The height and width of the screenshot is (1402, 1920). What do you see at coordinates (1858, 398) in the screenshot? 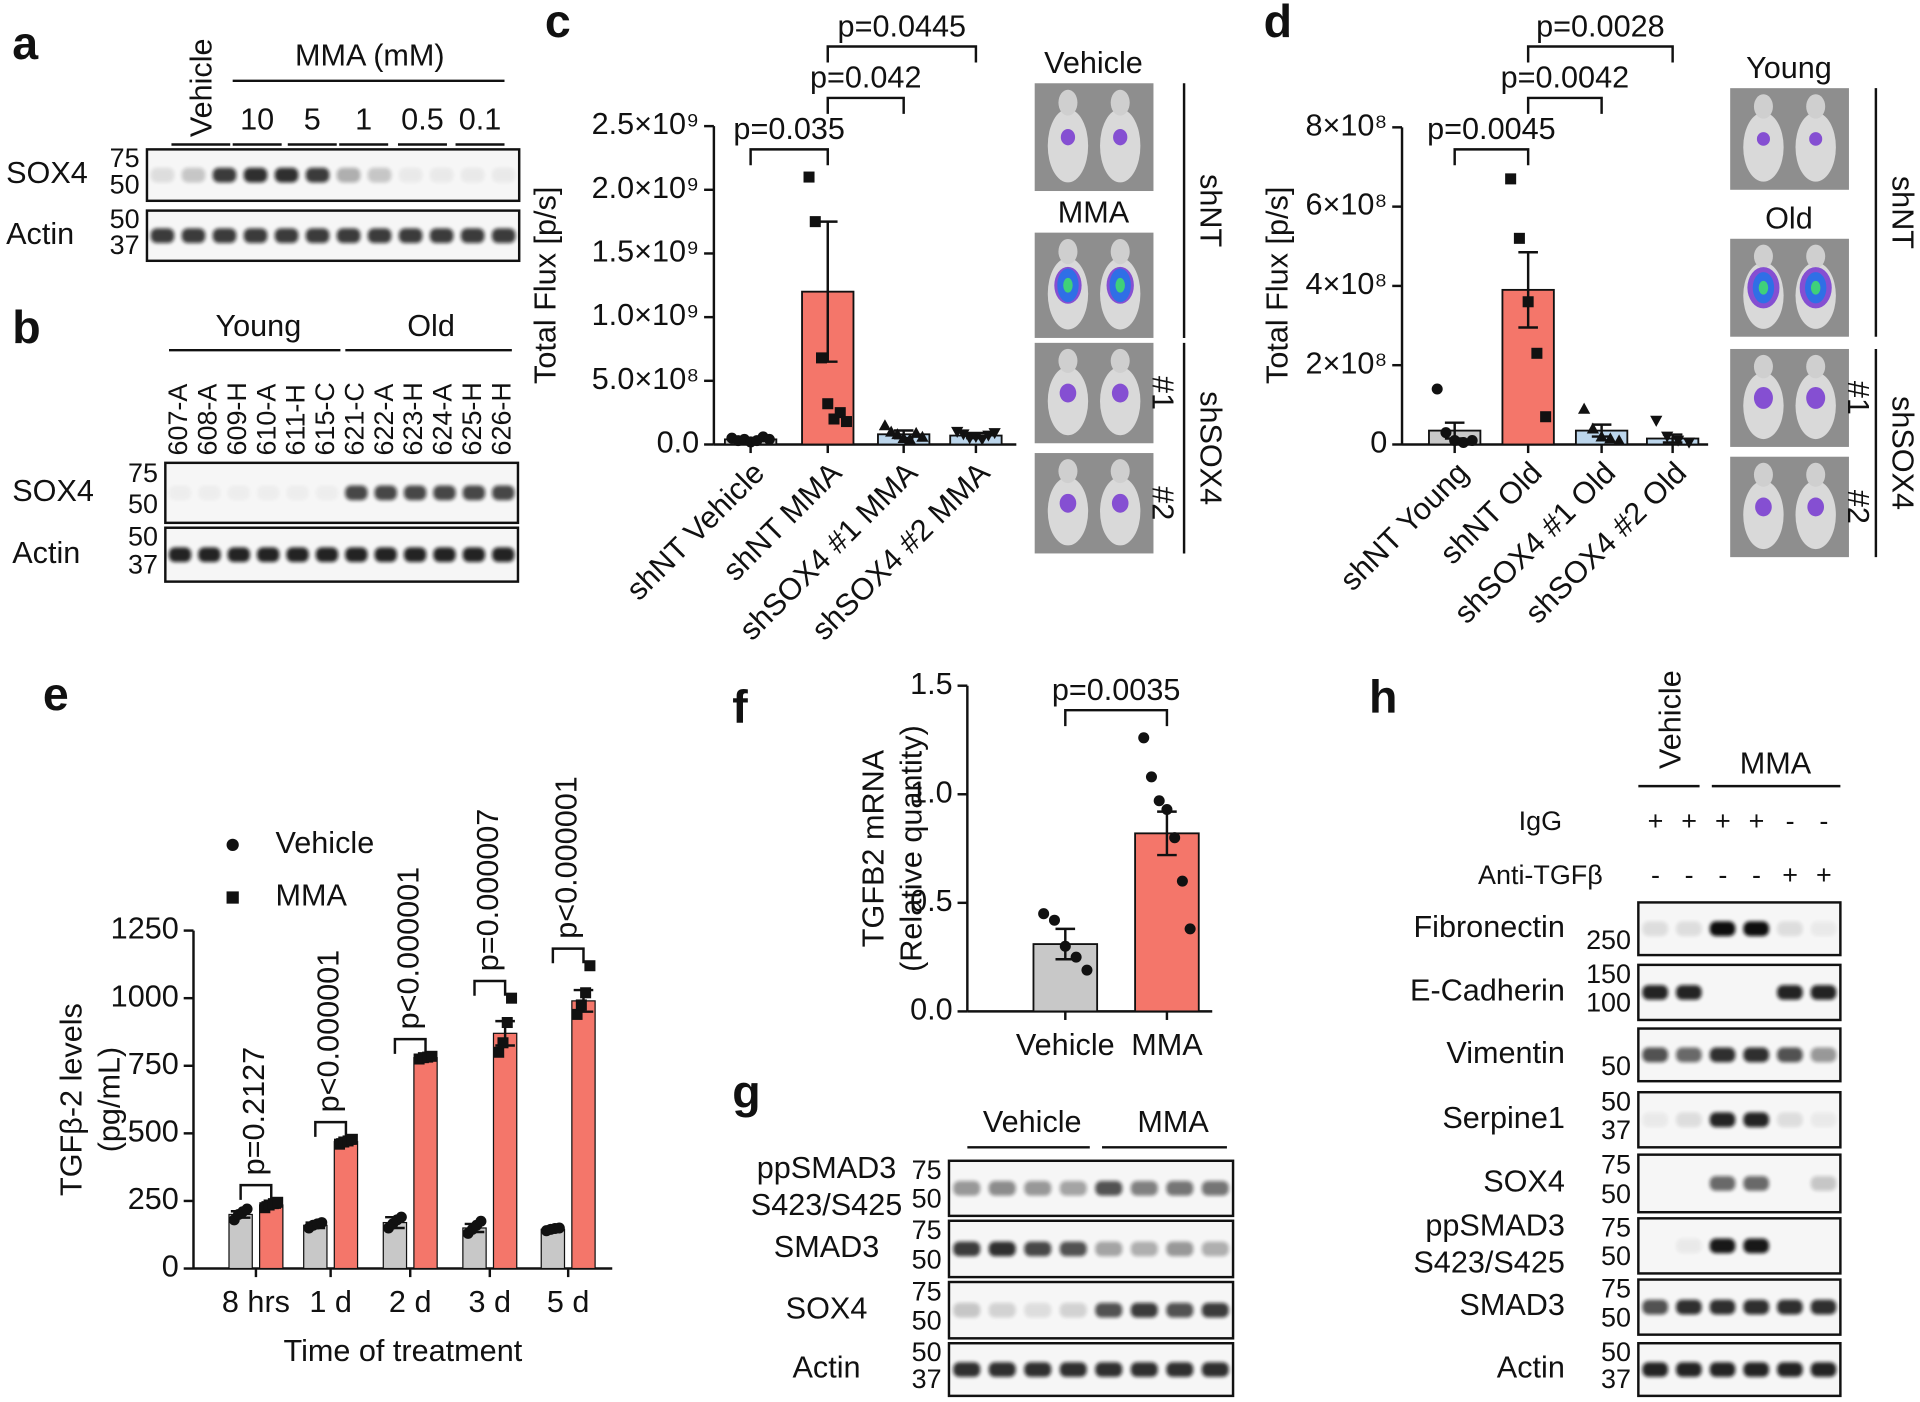
I see `clone-label: #1` at bounding box center [1858, 398].